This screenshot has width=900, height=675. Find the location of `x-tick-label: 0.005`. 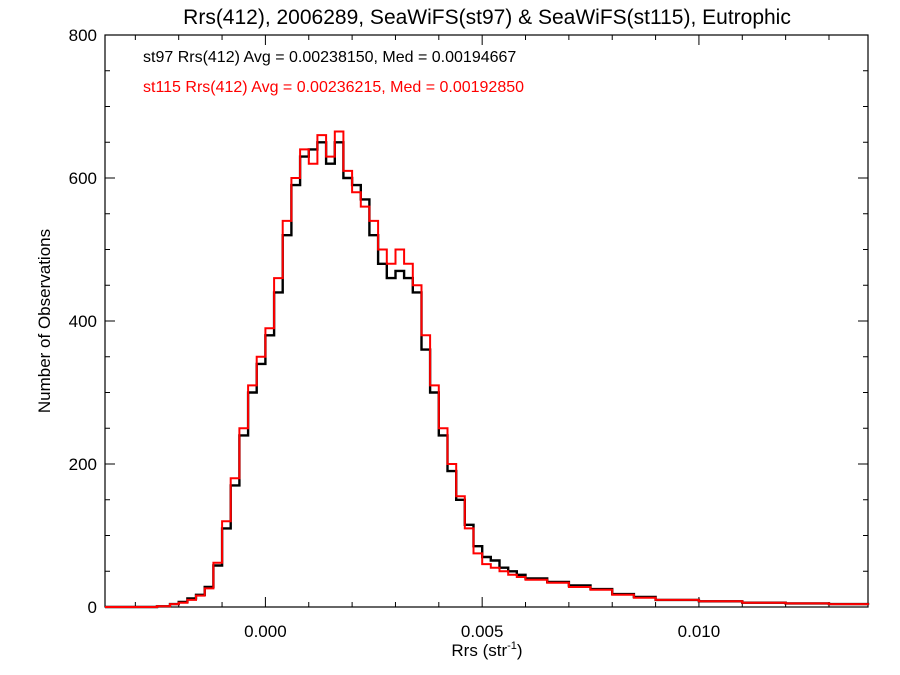

x-tick-label: 0.005 is located at coordinates (482, 631).